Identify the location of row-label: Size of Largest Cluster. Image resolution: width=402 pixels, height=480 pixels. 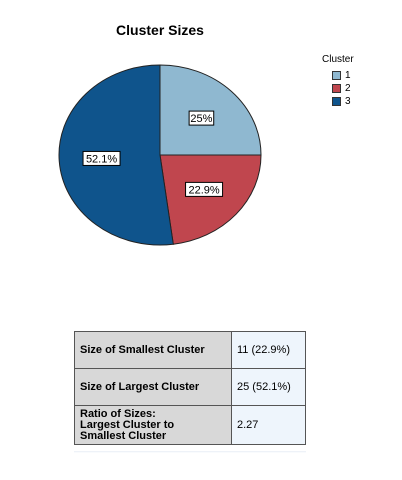
(153, 387).